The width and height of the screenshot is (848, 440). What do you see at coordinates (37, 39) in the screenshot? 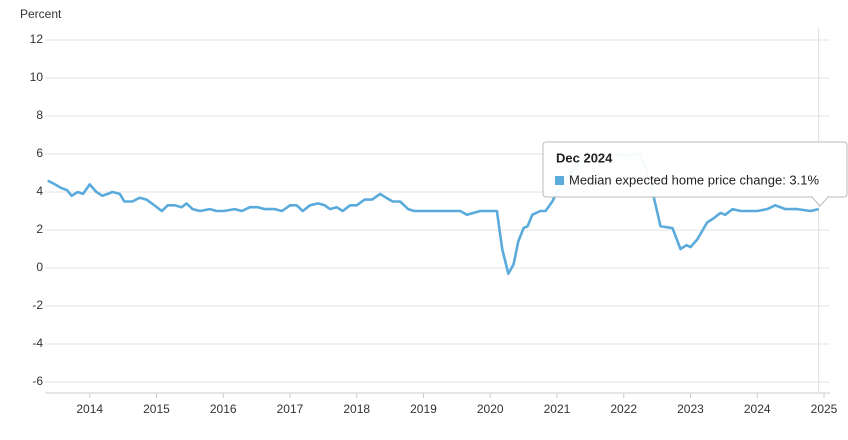
I see `y-tick-label: 12` at bounding box center [37, 39].